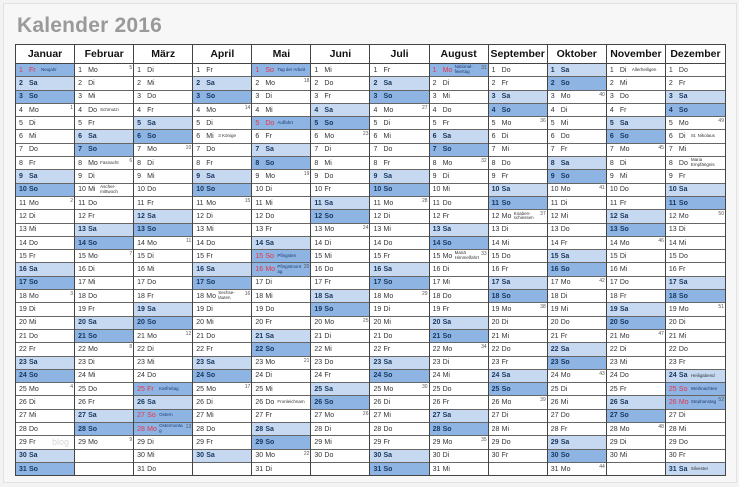 Image resolution: width=739 pixels, height=487 pixels. I want to click on week-number: 45, so click(661, 147).